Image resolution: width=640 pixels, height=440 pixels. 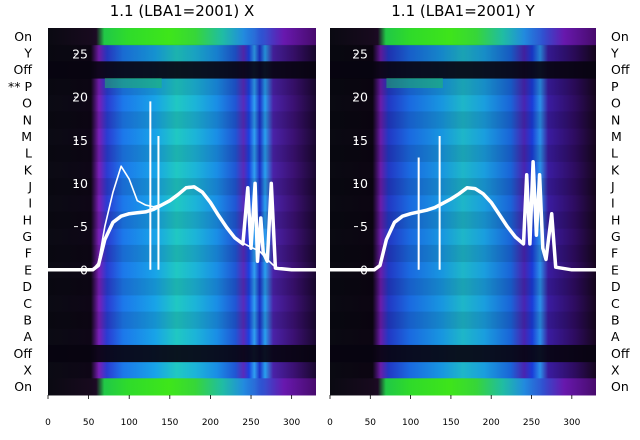 What do you see at coordinates (20, 86) in the screenshot?
I see `row-label: ** P` at bounding box center [20, 86].